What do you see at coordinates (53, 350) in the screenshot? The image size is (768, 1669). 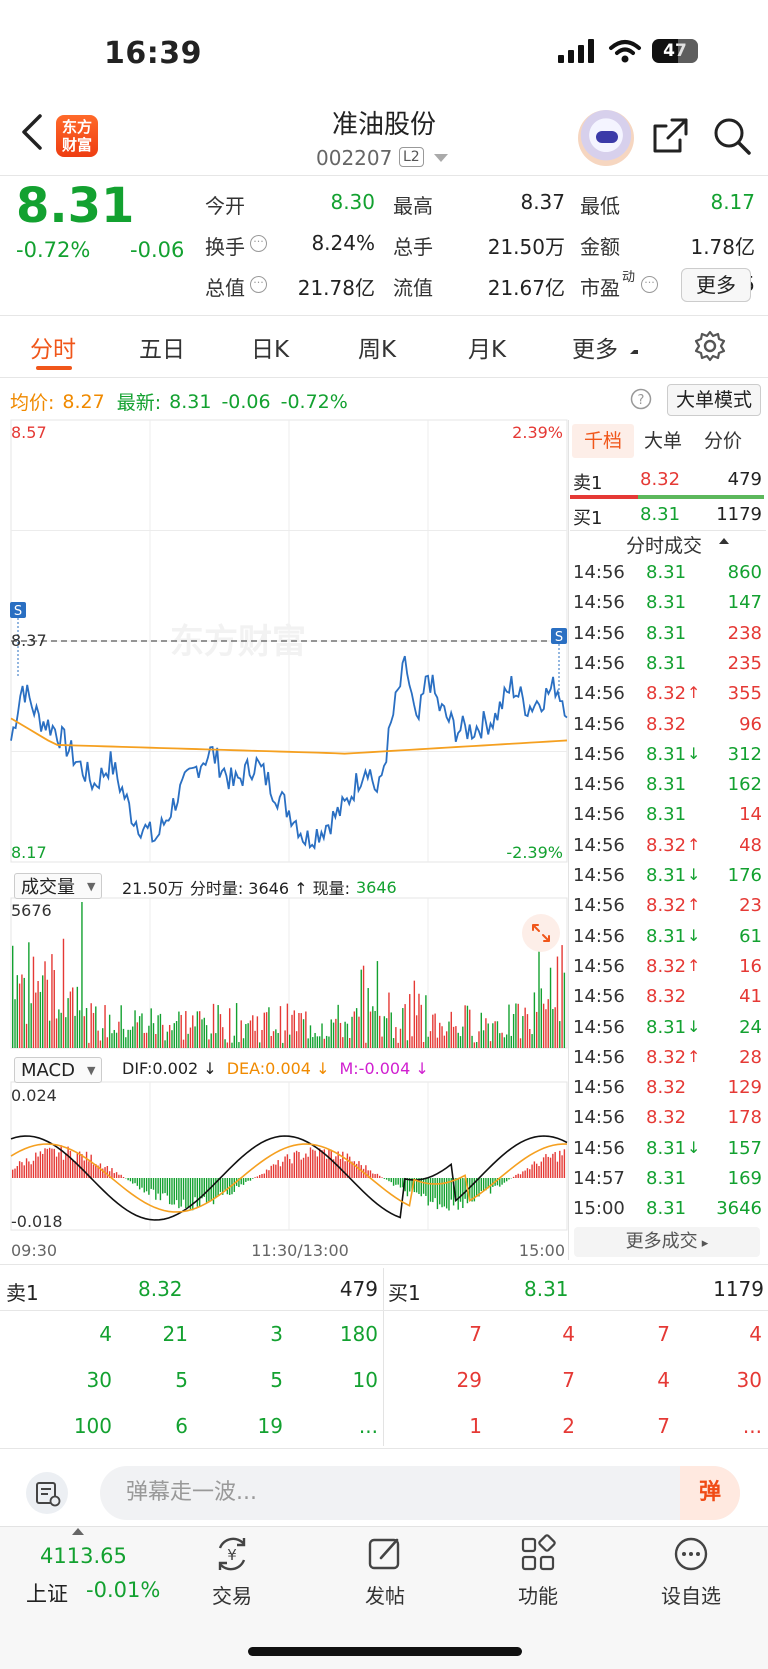 I see `tab-0: 分时` at bounding box center [53, 350].